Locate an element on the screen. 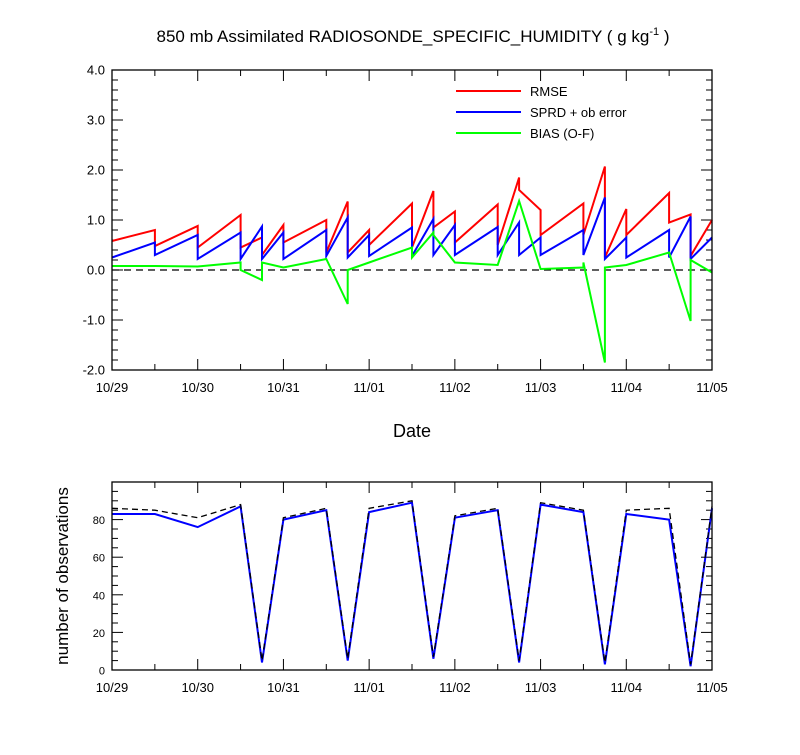  y-tick-label: 40 is located at coordinates (99, 596).